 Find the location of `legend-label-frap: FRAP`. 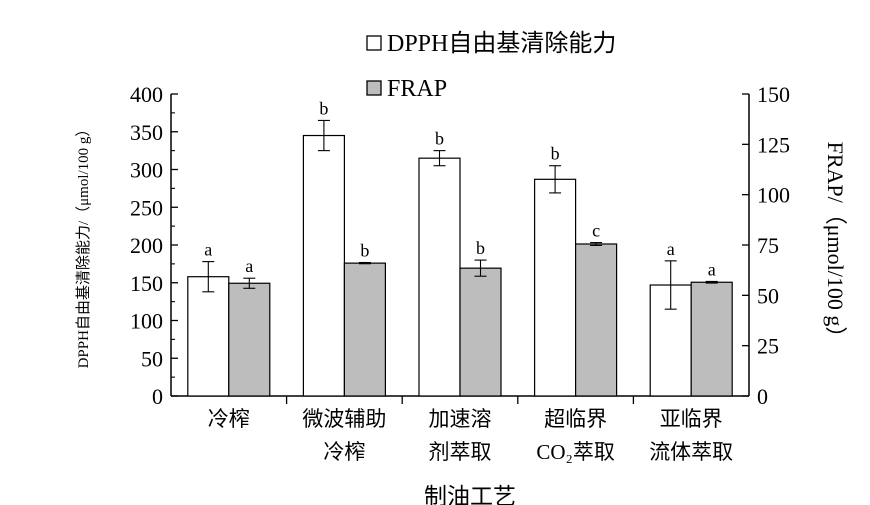

legend-label-frap: FRAP is located at coordinates (417, 89).